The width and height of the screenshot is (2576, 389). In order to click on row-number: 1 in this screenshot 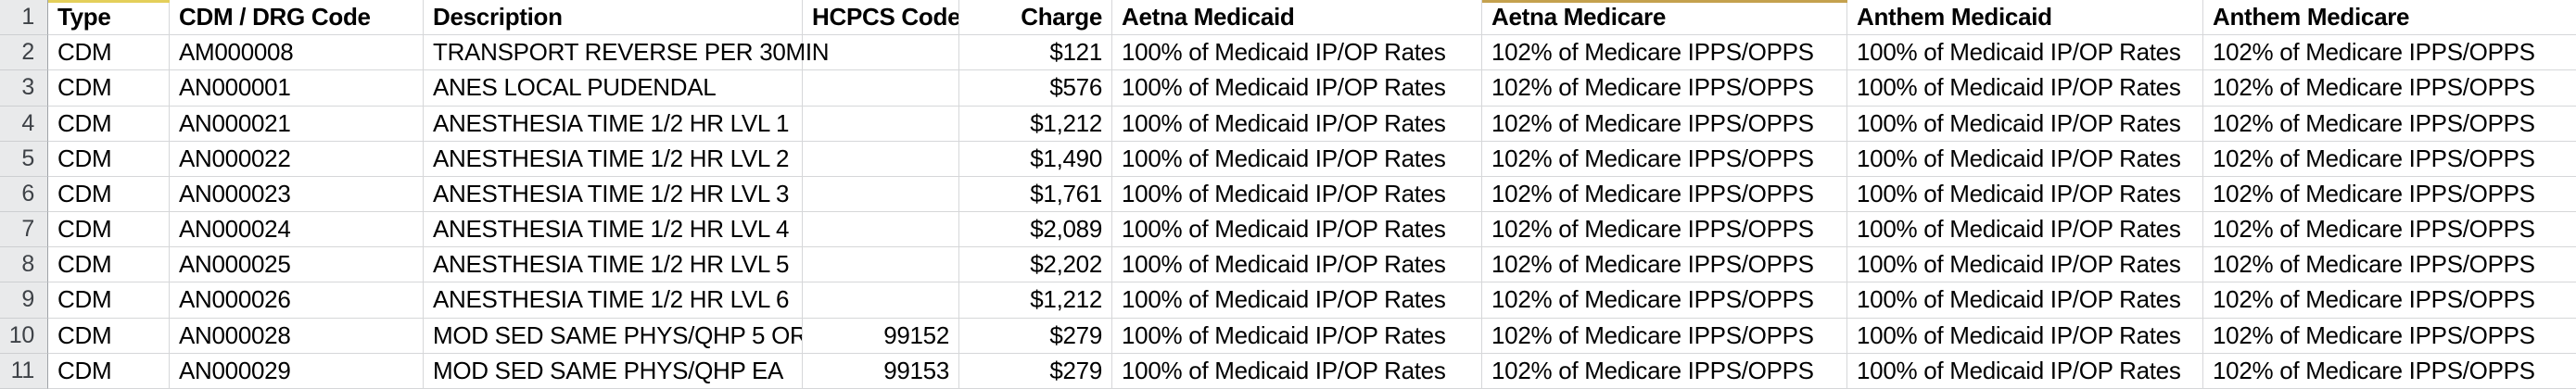, I will do `click(24, 18)`.